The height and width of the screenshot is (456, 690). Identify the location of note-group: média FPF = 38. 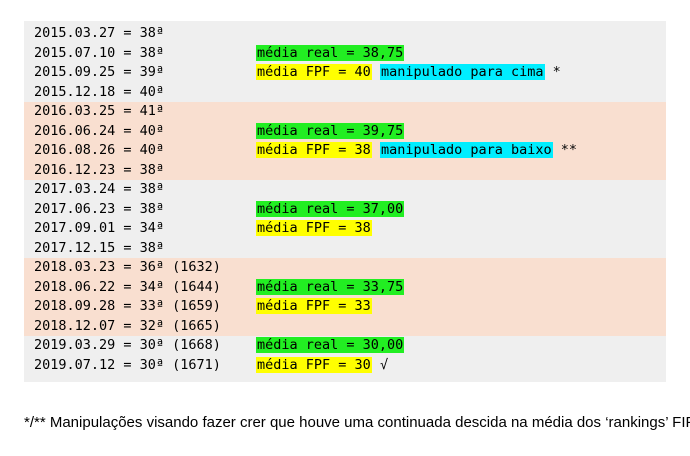
(314, 229).